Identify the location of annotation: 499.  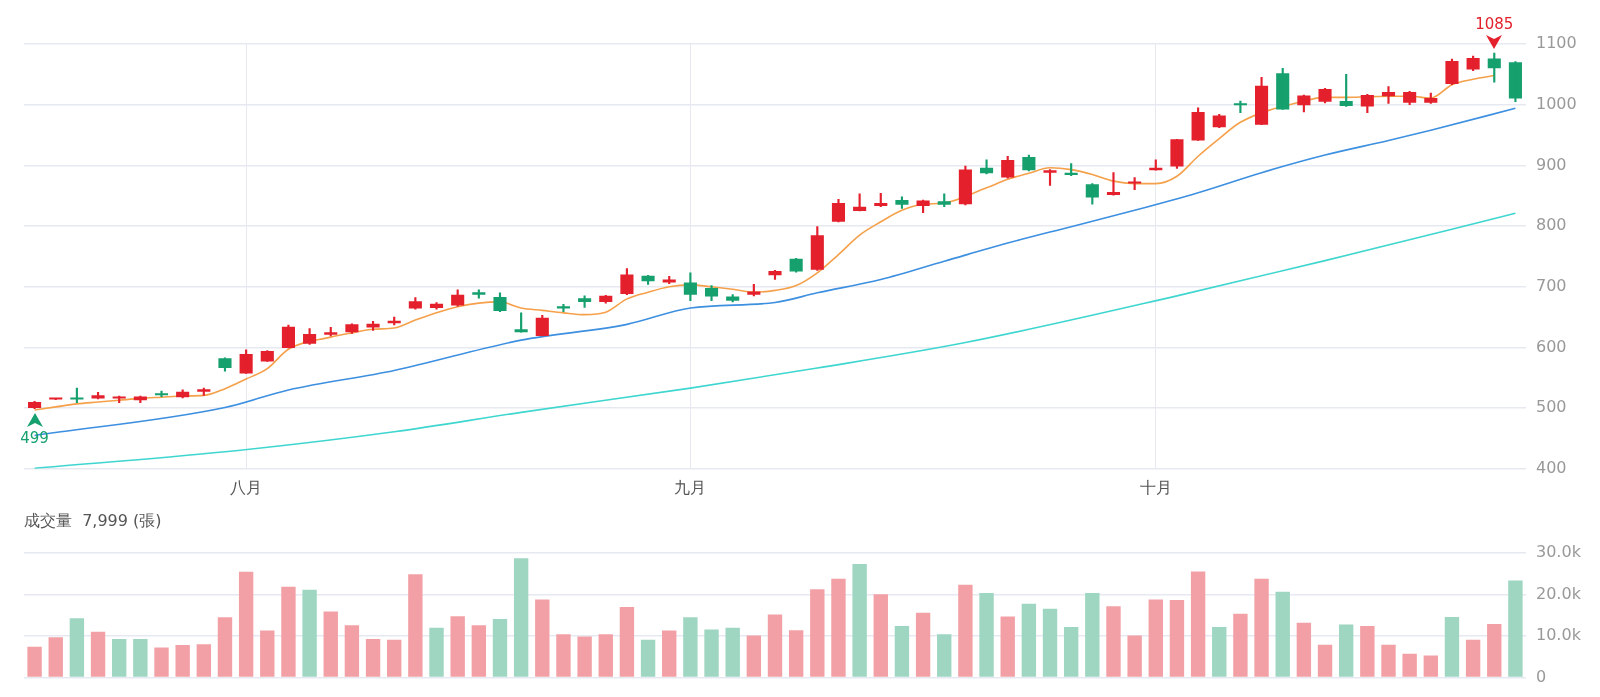
(34, 437).